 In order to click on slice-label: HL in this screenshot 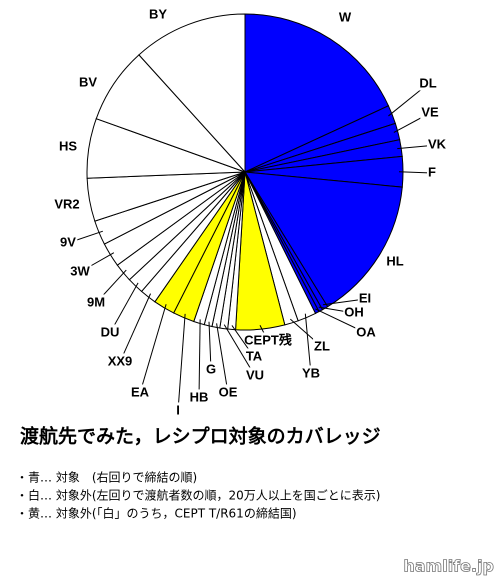, I will do `click(394, 260)`.